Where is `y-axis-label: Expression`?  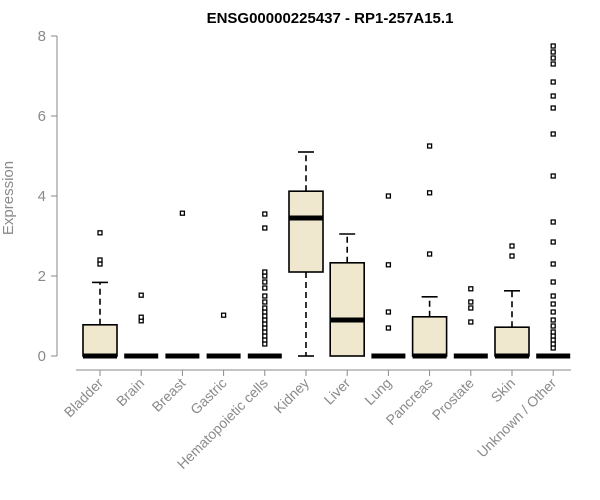 y-axis-label: Expression is located at coordinates (8, 198).